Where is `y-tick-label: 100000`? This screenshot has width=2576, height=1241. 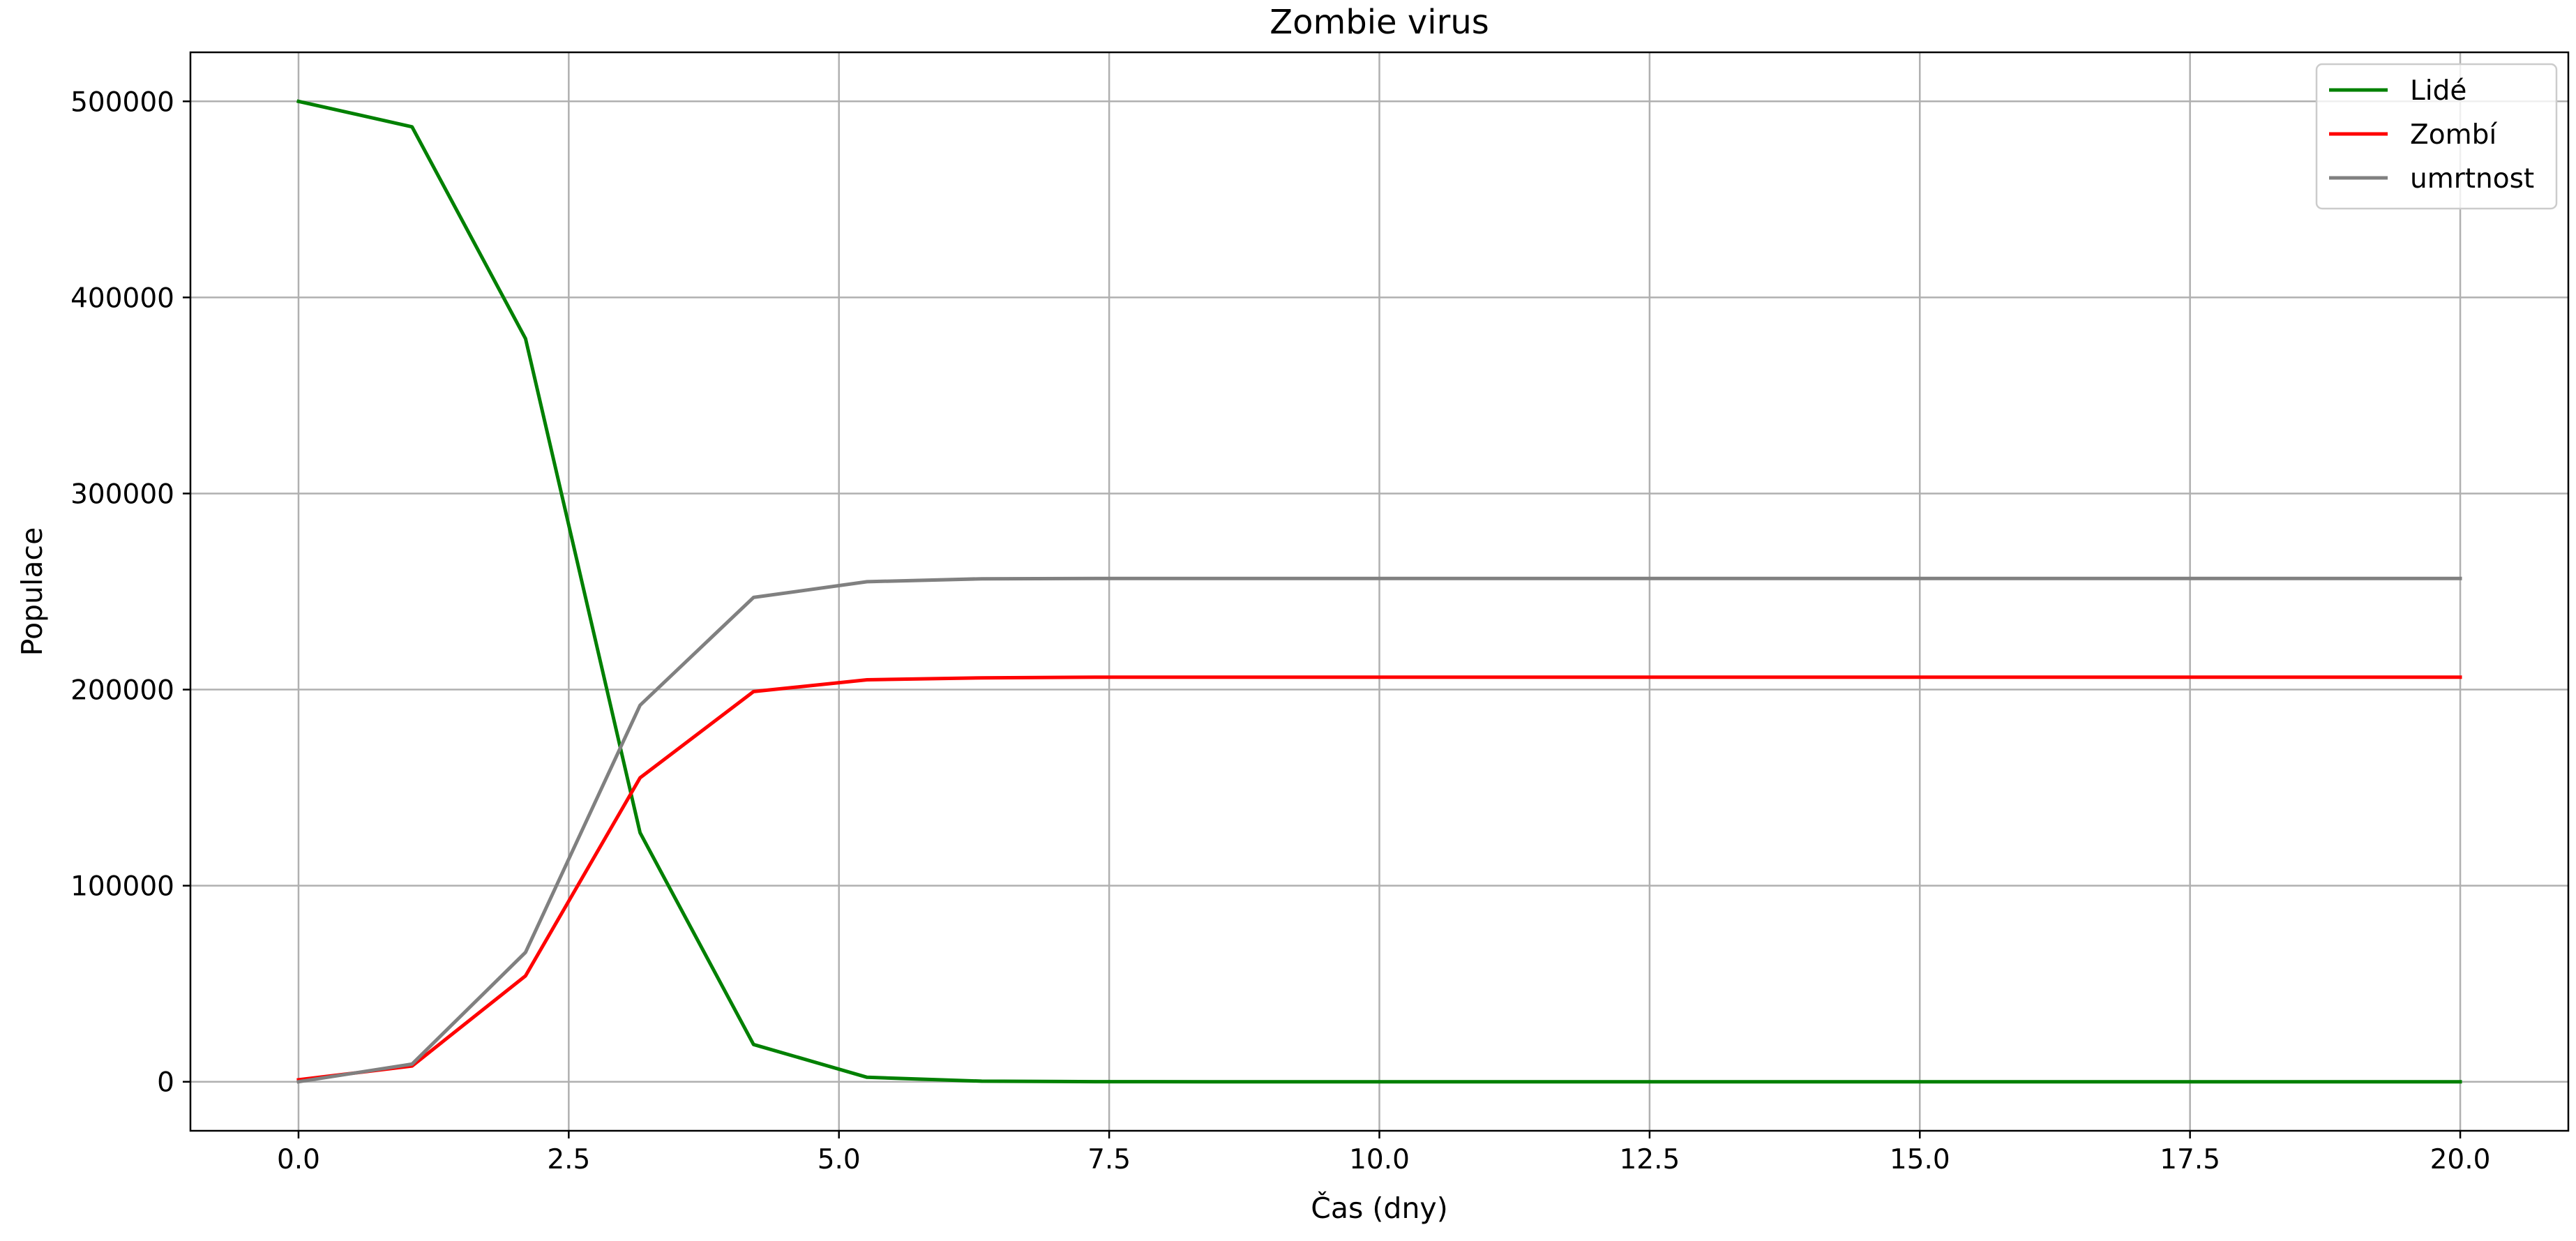 y-tick-label: 100000 is located at coordinates (122, 887).